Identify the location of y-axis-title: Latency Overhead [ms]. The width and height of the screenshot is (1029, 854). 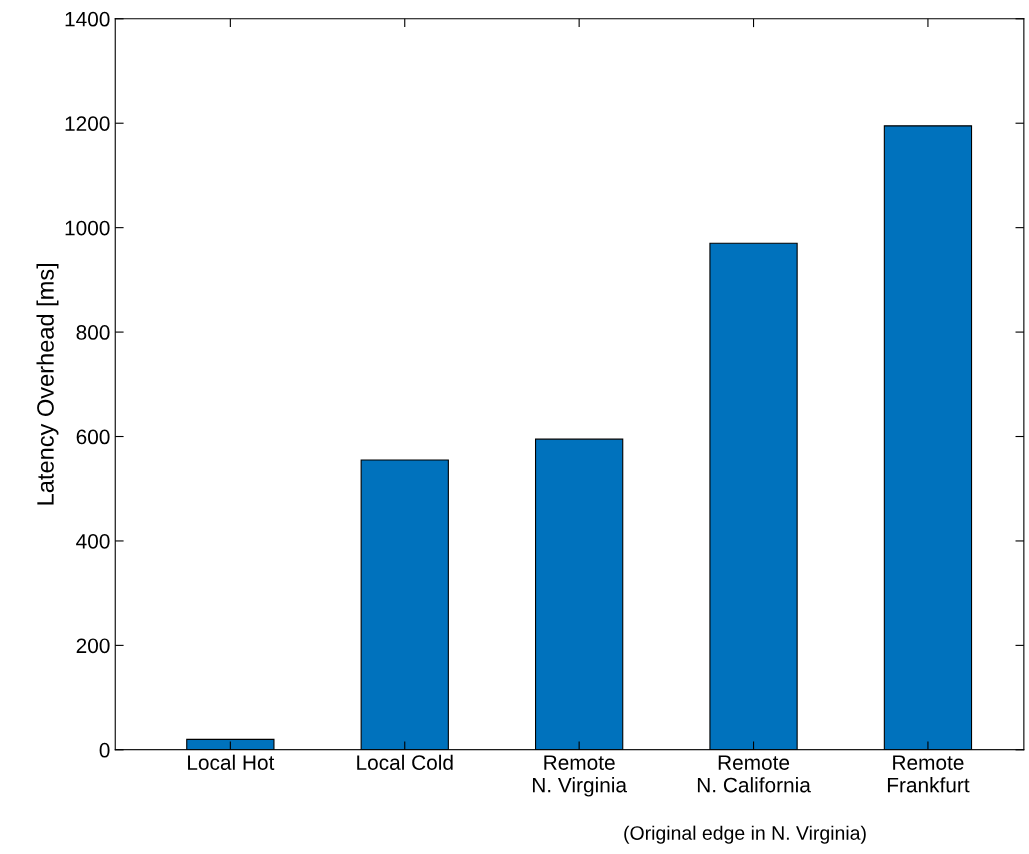
(47, 384).